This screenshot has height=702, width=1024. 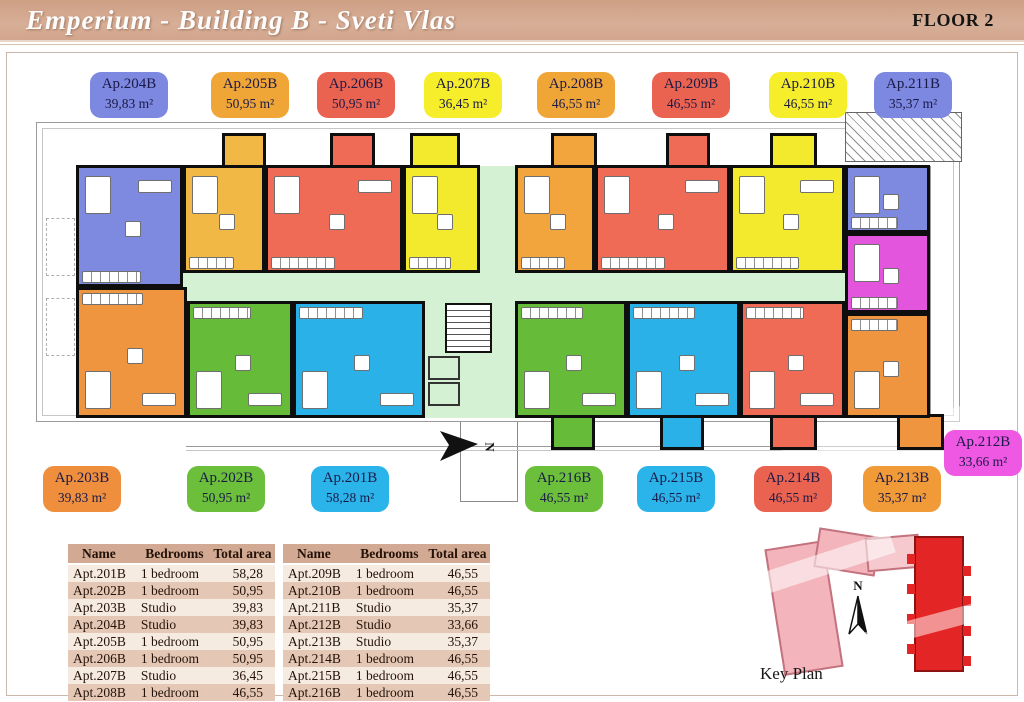 I want to click on apartment-label-213B: Ap.213B 35,37 m², so click(x=902, y=489).